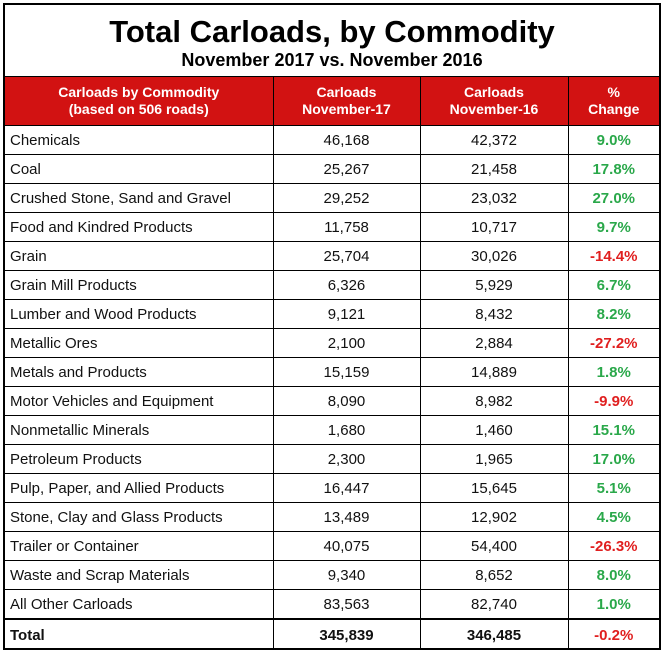 The height and width of the screenshot is (655, 668). I want to click on commodity-name: Crushed Stone, Sand and Gravel, so click(139, 198).